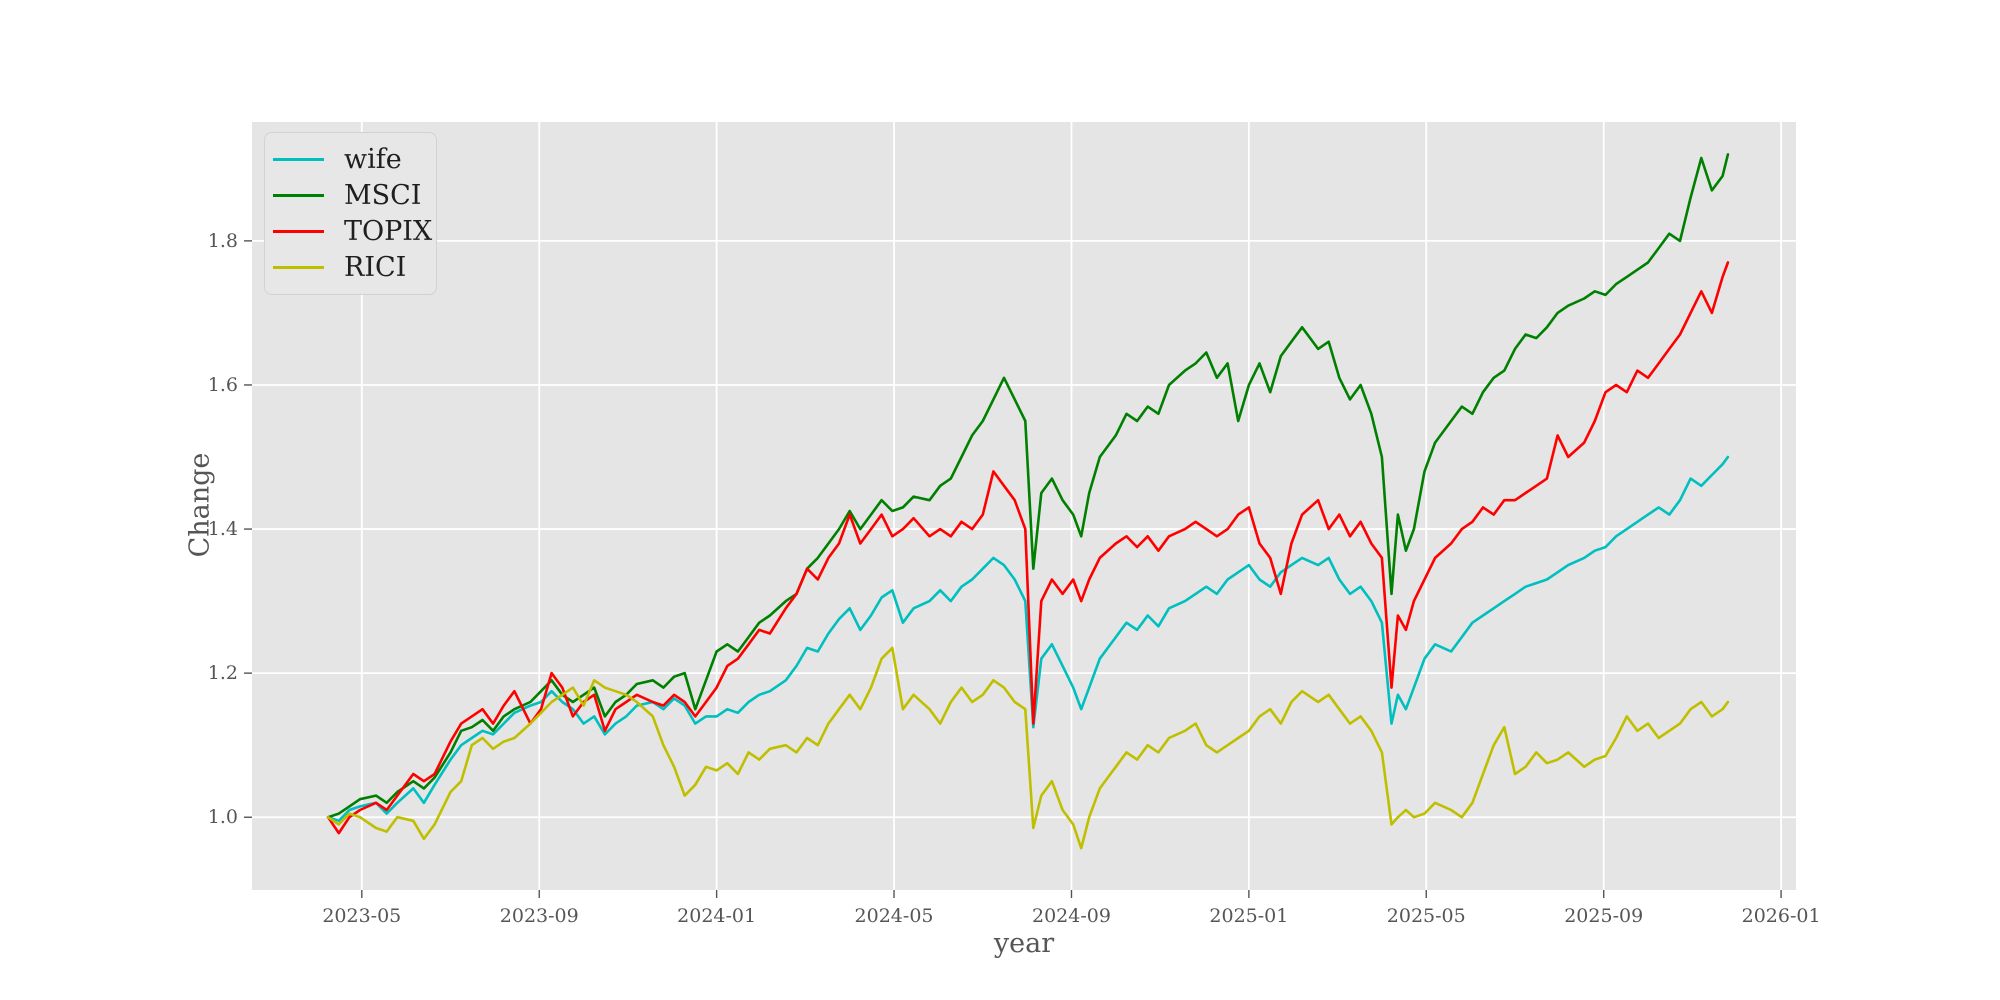 Image resolution: width=2000 pixels, height=1000 pixels. I want to click on x-tick-label: 2025-01, so click(1248, 916).